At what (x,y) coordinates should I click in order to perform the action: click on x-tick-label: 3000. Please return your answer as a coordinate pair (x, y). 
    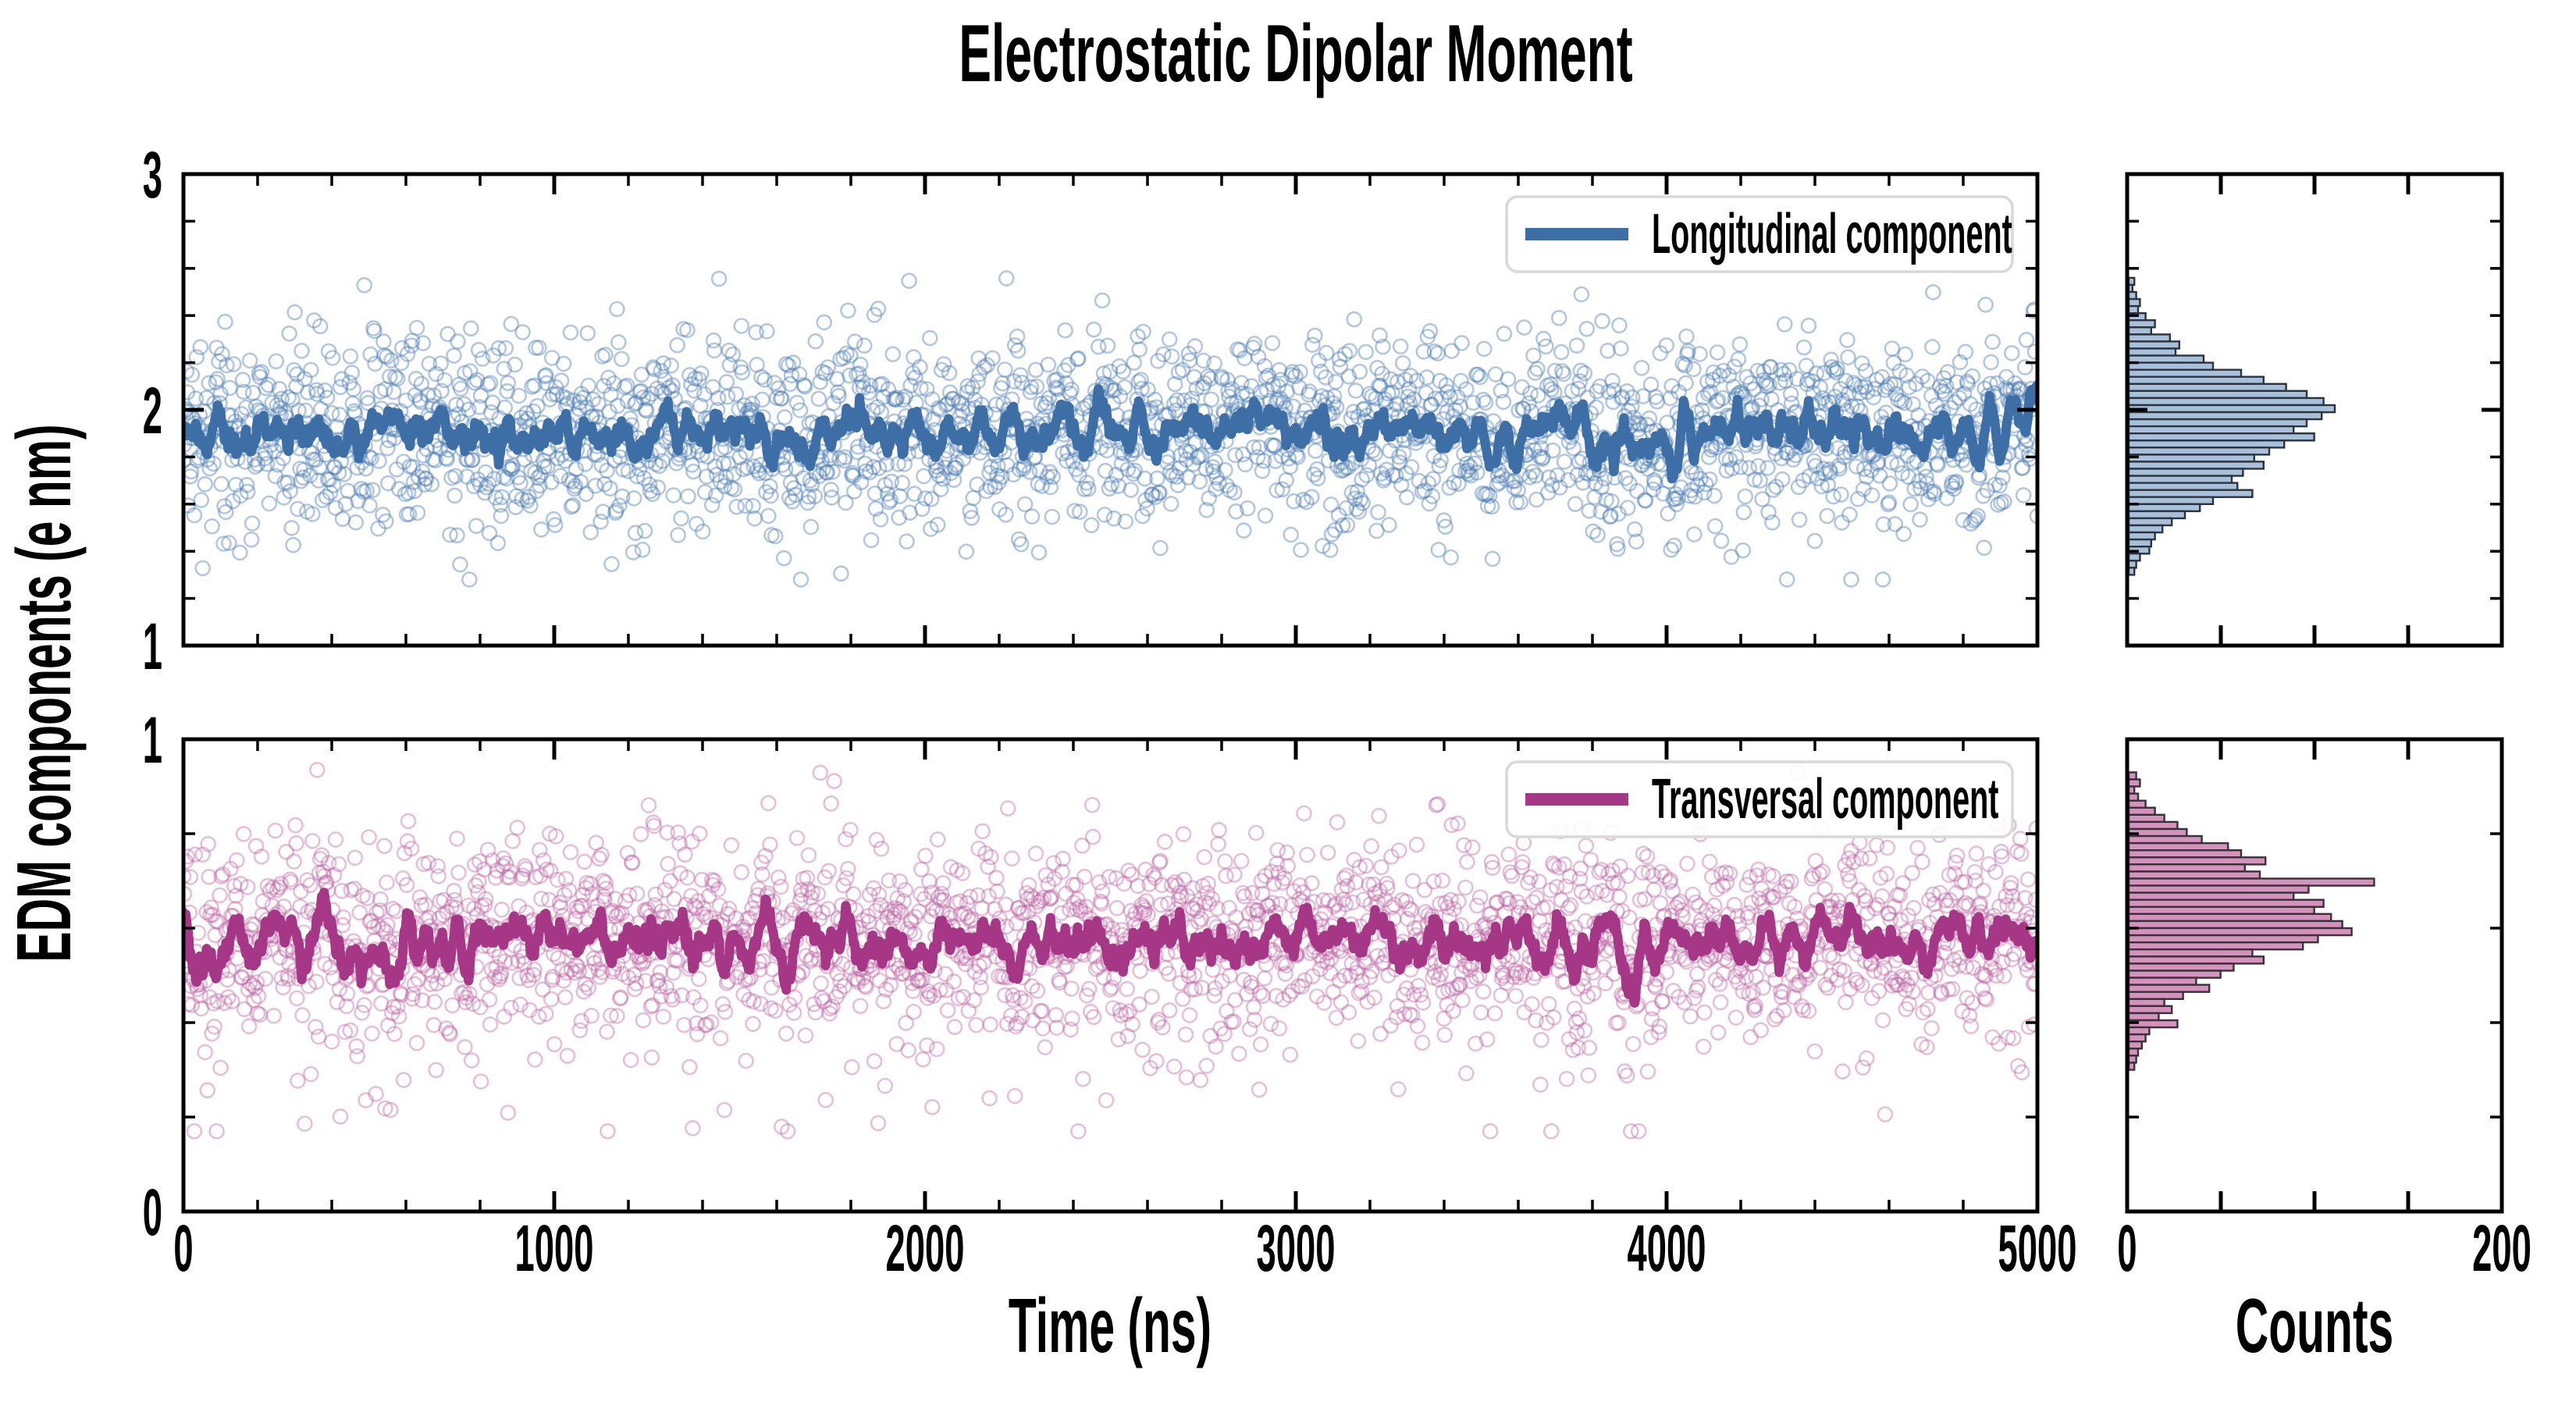
    Looking at the image, I should click on (1296, 1248).